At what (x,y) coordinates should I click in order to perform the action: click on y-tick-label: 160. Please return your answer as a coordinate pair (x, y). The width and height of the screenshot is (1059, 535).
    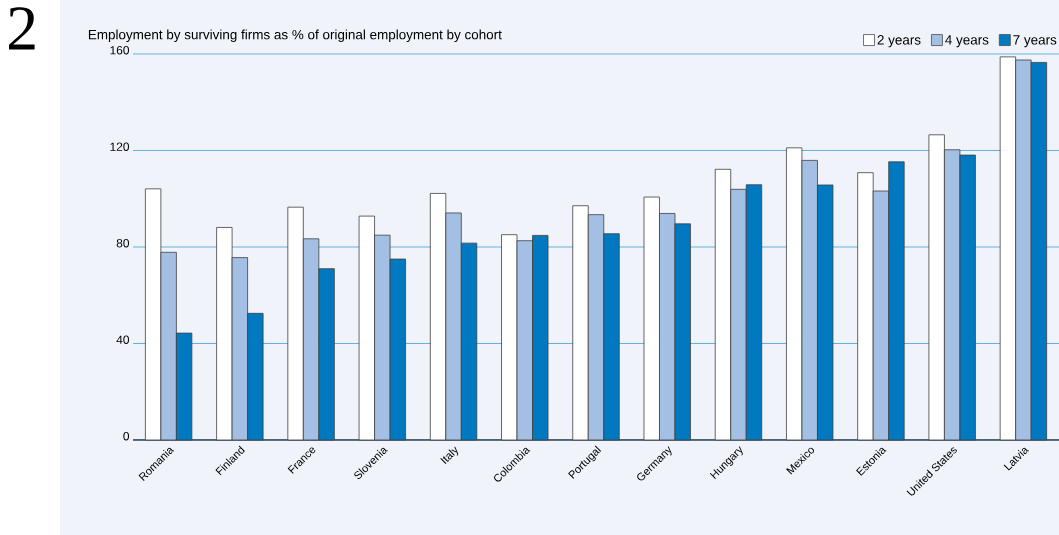
    Looking at the image, I should click on (120, 50).